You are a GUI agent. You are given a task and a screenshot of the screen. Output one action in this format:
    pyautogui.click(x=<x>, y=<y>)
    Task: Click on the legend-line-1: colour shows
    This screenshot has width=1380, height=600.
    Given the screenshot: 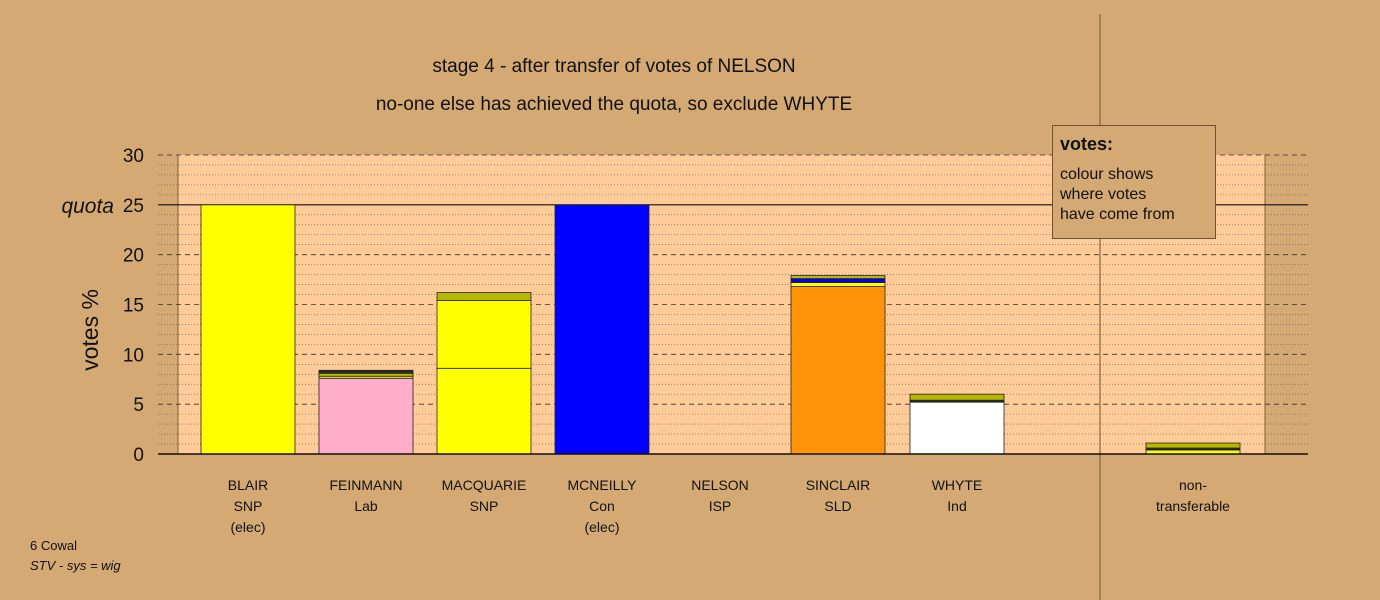 What is the action you would take?
    pyautogui.click(x=1107, y=174)
    